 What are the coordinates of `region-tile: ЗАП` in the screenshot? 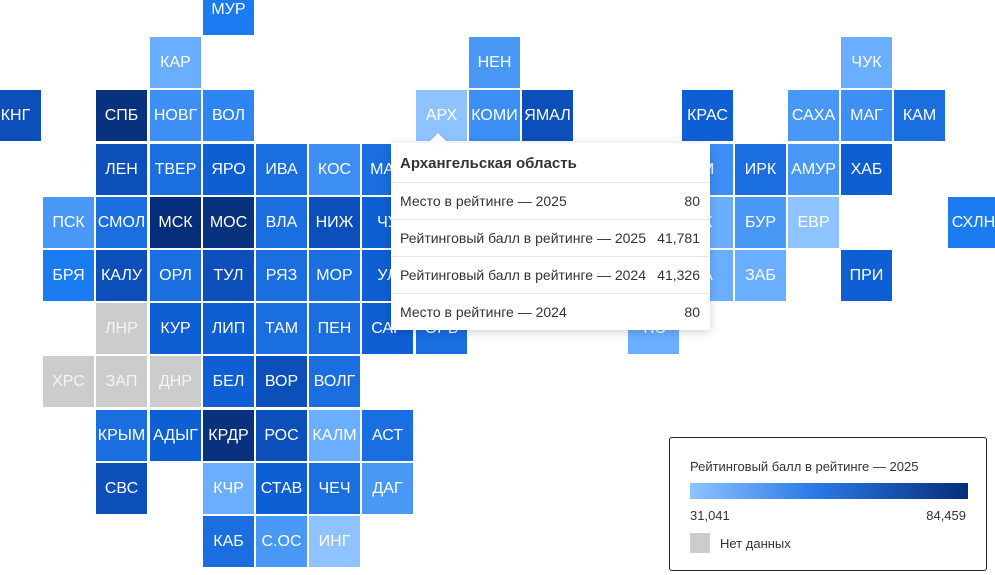 It's located at (121, 381).